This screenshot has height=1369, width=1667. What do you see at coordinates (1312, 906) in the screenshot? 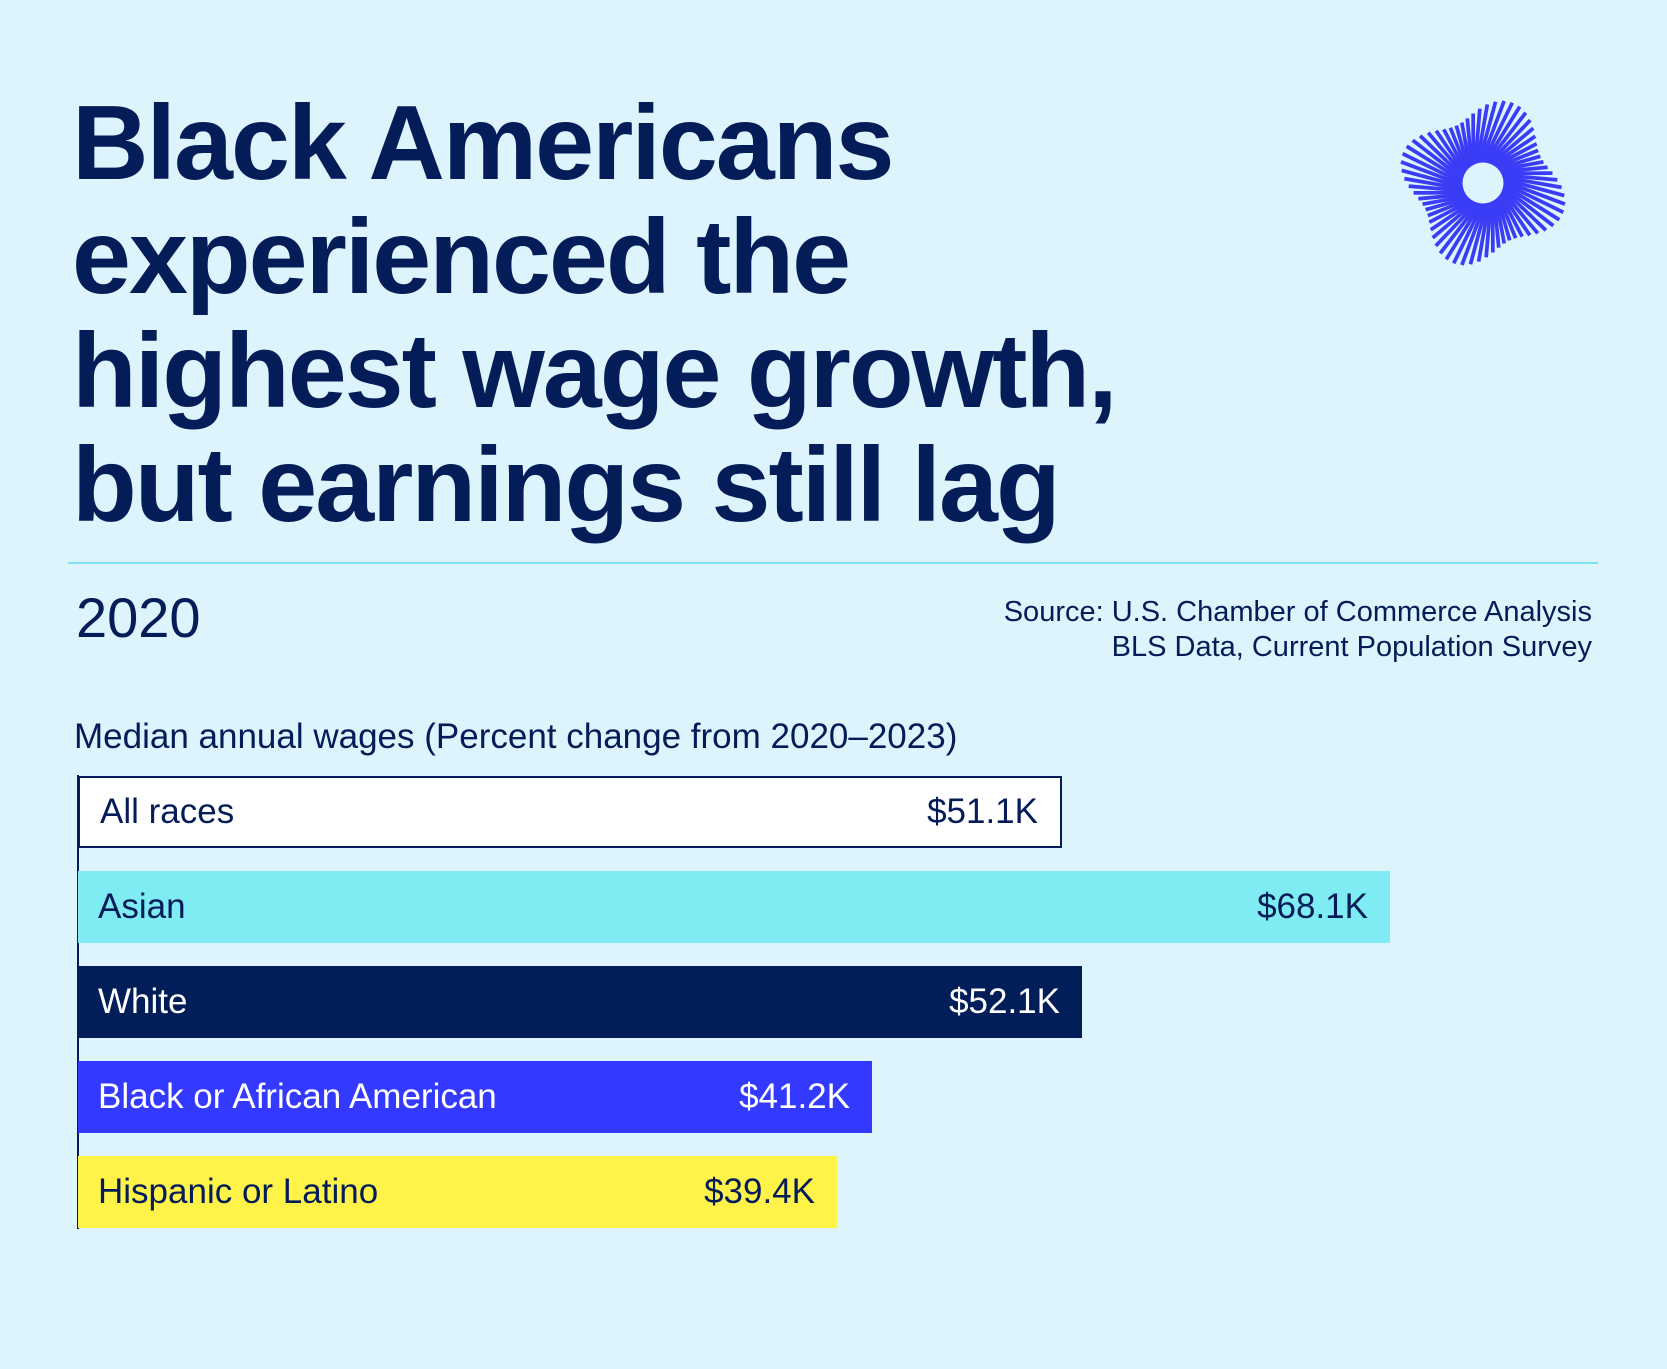
I see `bar-value-label: $68.1K` at bounding box center [1312, 906].